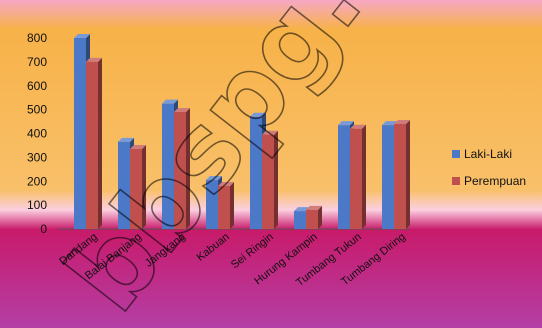  Describe the element at coordinates (37, 38) in the screenshot. I see `y-tick-label: 800` at that location.